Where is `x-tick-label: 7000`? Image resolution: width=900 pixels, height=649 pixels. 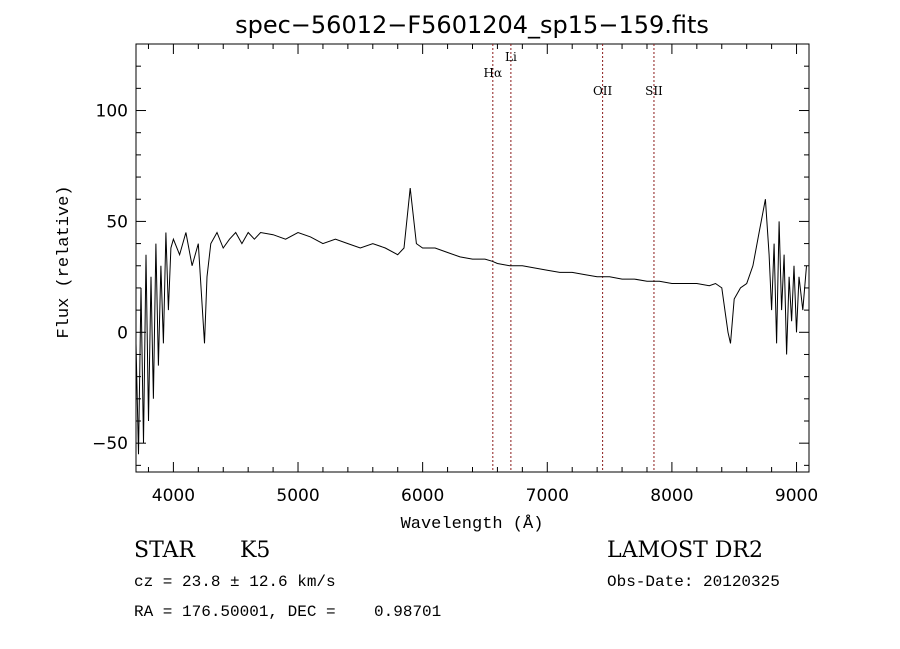 x-tick-label: 7000 is located at coordinates (547, 496).